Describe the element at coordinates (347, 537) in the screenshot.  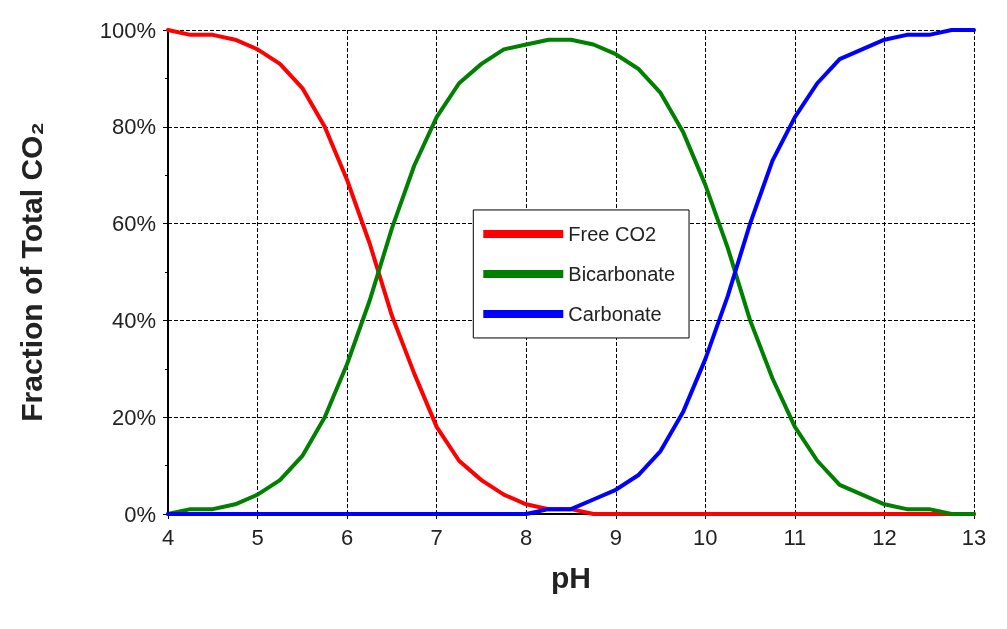
I see `x-tick-label: 6` at that location.